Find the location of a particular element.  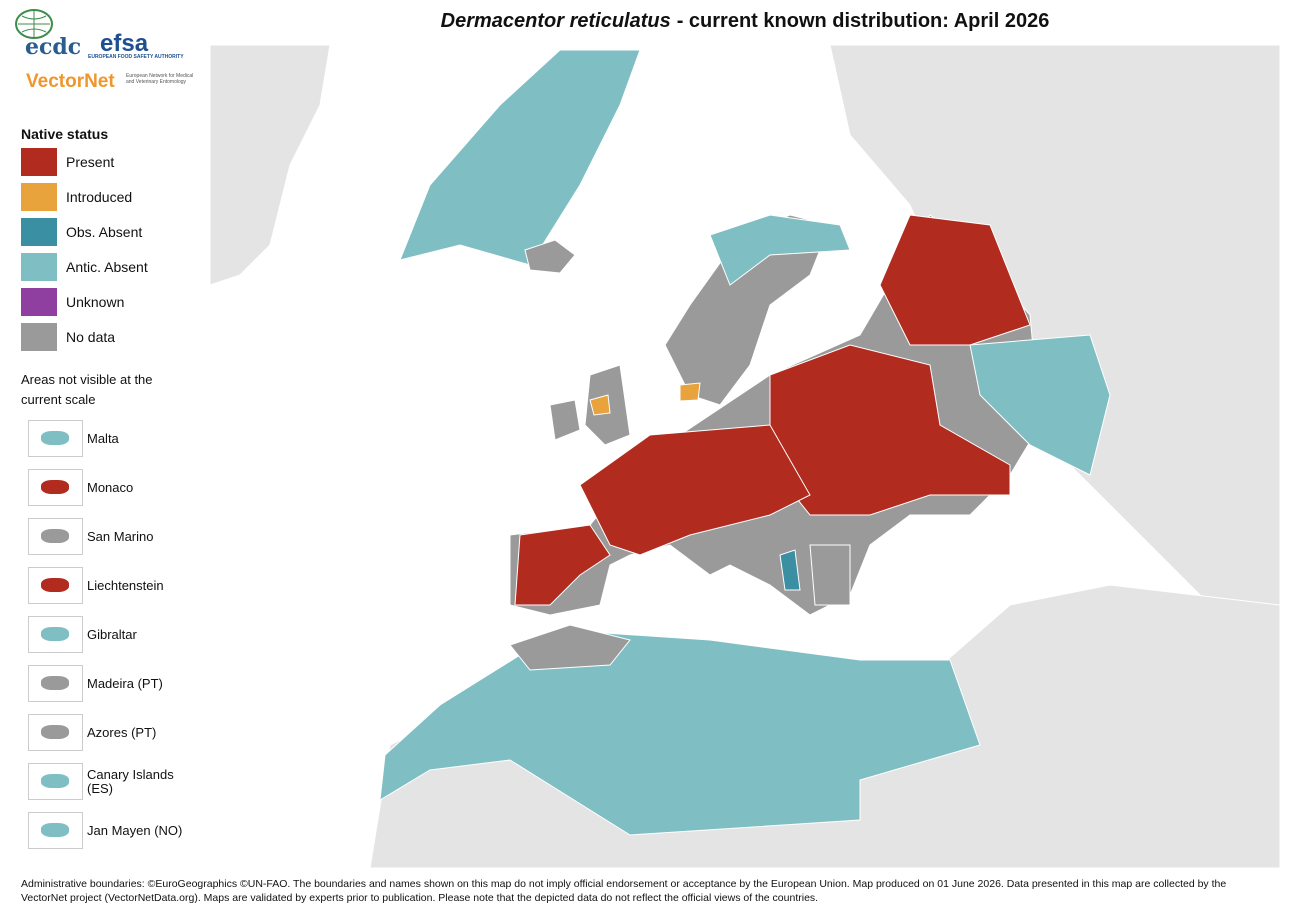

present-central-europe is located at coordinates (695, 490).